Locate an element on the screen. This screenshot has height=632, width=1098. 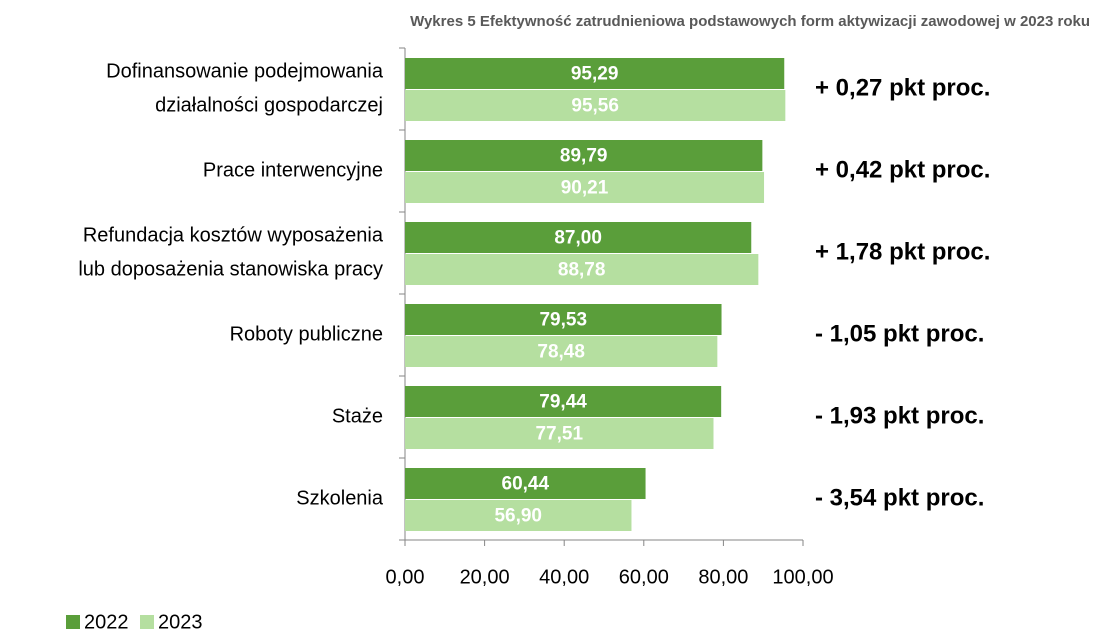
annotation: + 0,42 pkt proc. is located at coordinates (902, 169).